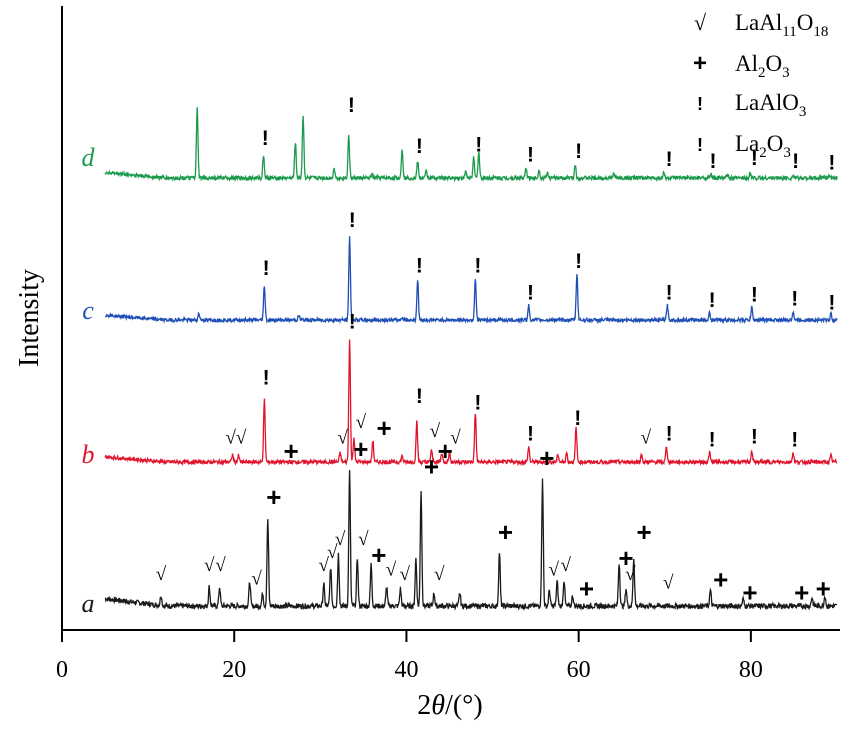 The image size is (850, 729). Describe the element at coordinates (700, 63) in the screenshot. I see `legend-marker-1: +` at that location.